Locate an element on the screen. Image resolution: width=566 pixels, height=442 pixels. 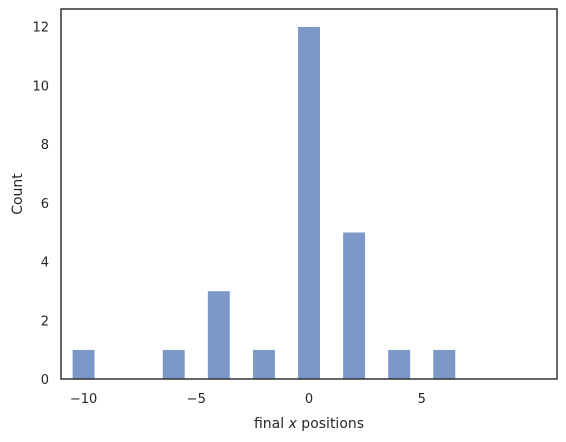
x-tick-labels: −10 −5 0 5 is located at coordinates (248, 399).